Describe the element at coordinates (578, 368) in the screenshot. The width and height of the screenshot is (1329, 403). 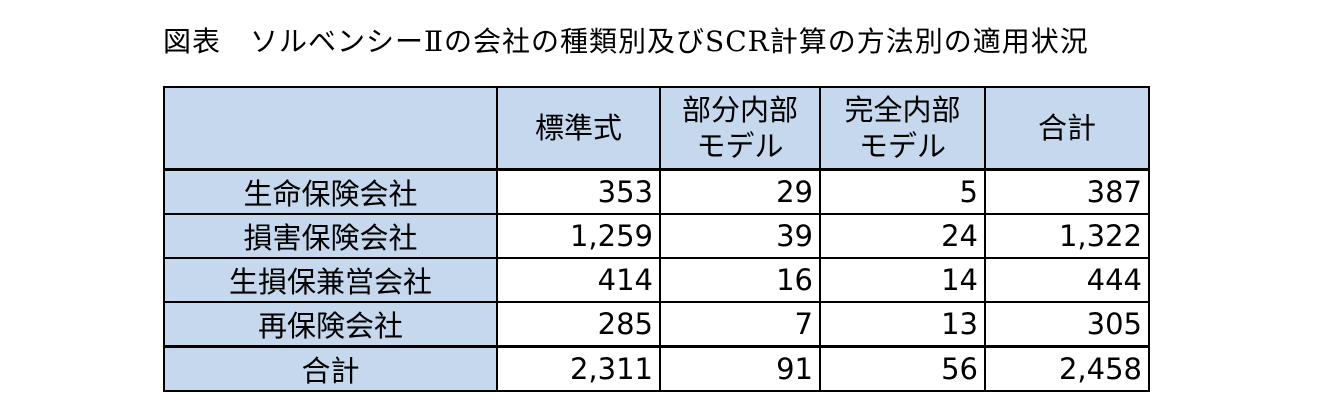
I see `total-standard: 2,311` at that location.